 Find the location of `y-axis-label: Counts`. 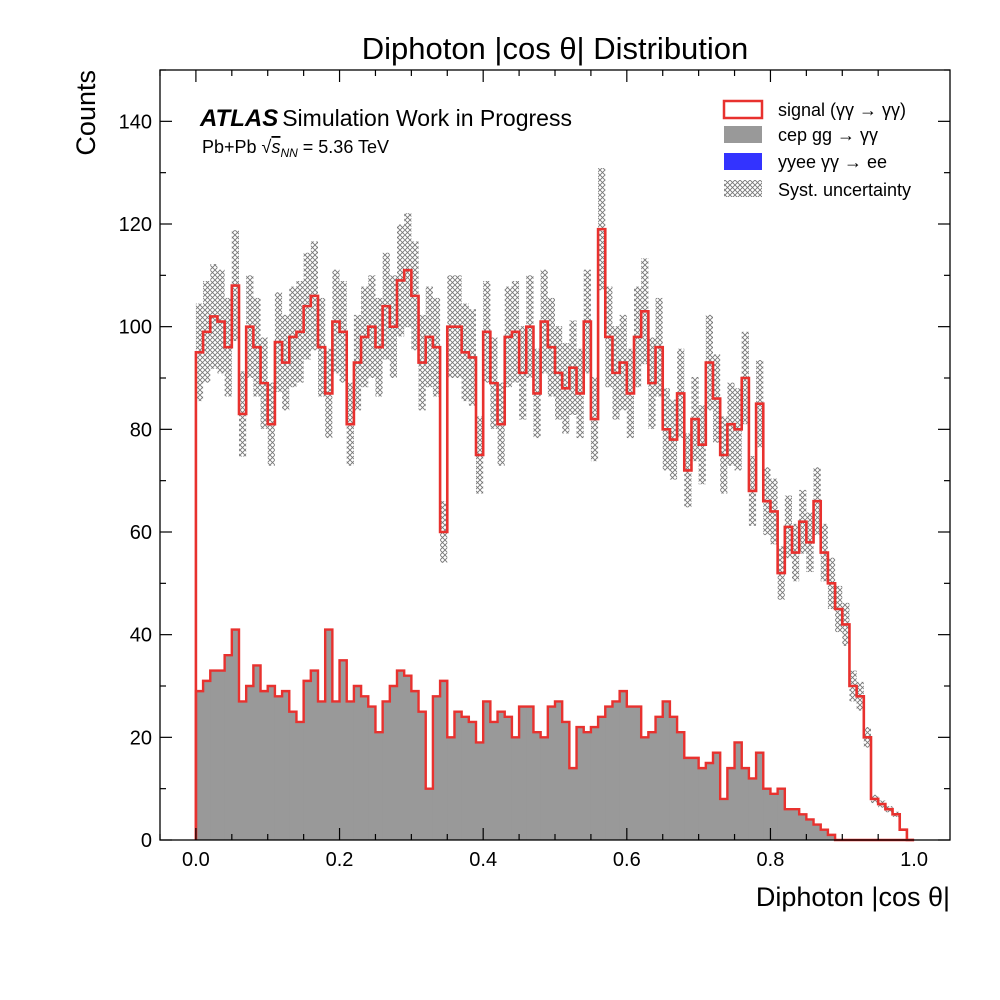

y-axis-label: Counts is located at coordinates (86, 113).